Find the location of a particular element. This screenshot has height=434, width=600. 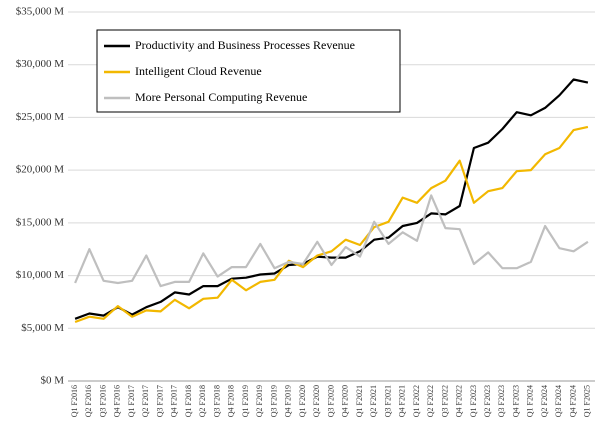

x-tick-label: Q4 F2016 is located at coordinates (117, 401).